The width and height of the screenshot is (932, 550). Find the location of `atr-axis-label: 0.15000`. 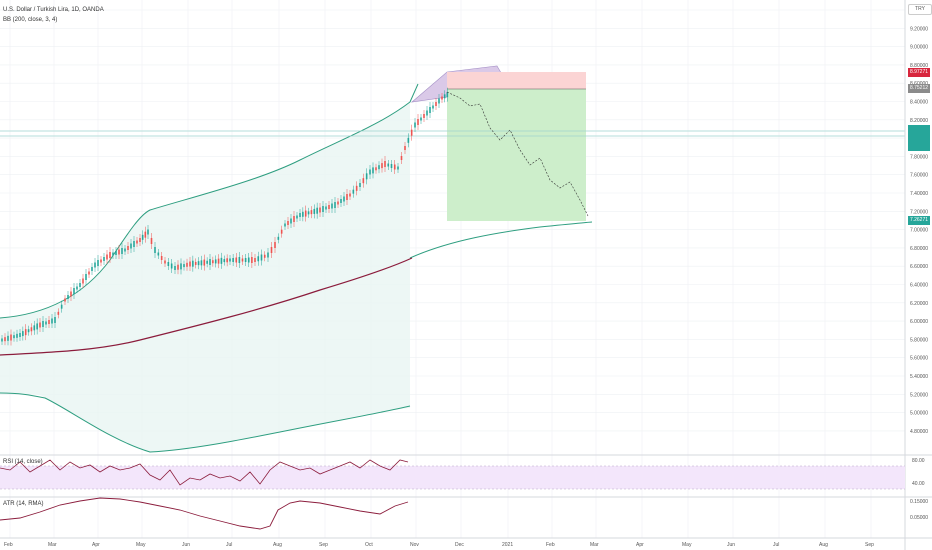

atr-axis-label: 0.15000 is located at coordinates (919, 502).